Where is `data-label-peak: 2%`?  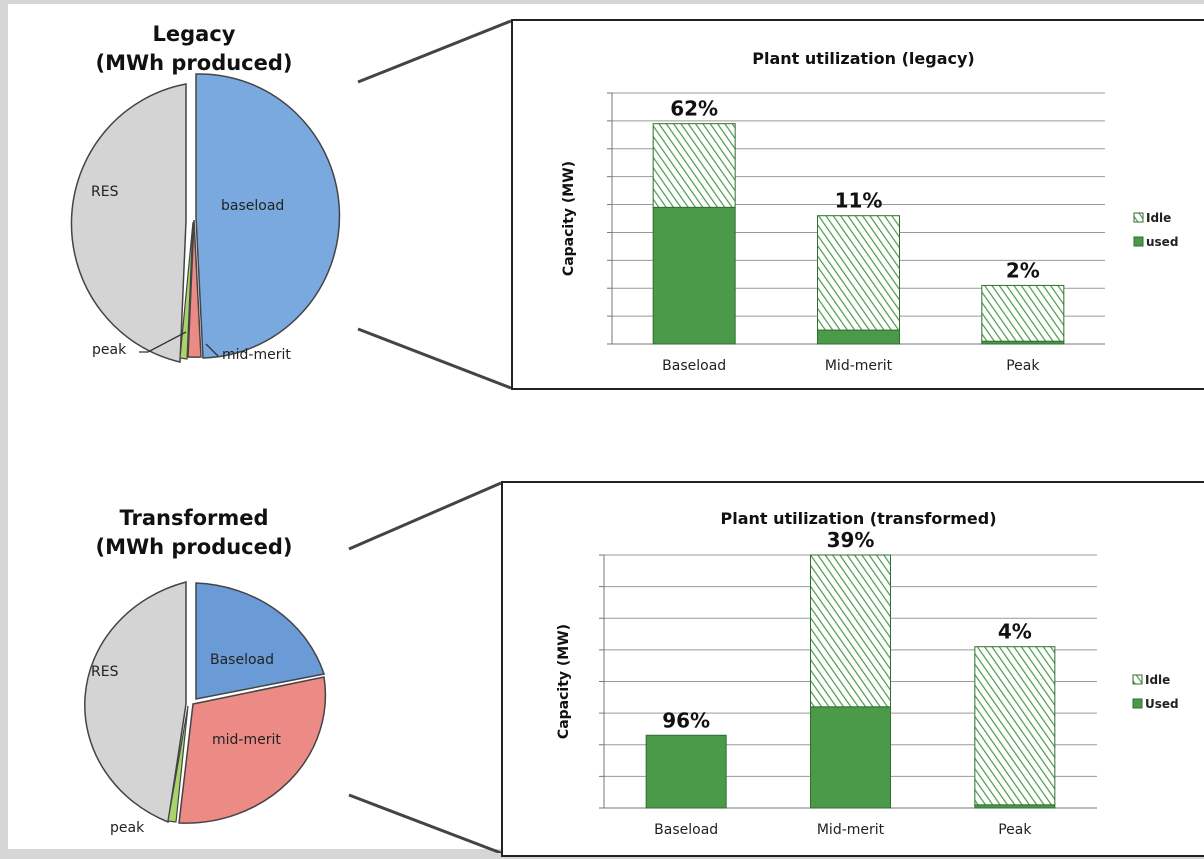
data-label-peak: 2% is located at coordinates (1023, 270).